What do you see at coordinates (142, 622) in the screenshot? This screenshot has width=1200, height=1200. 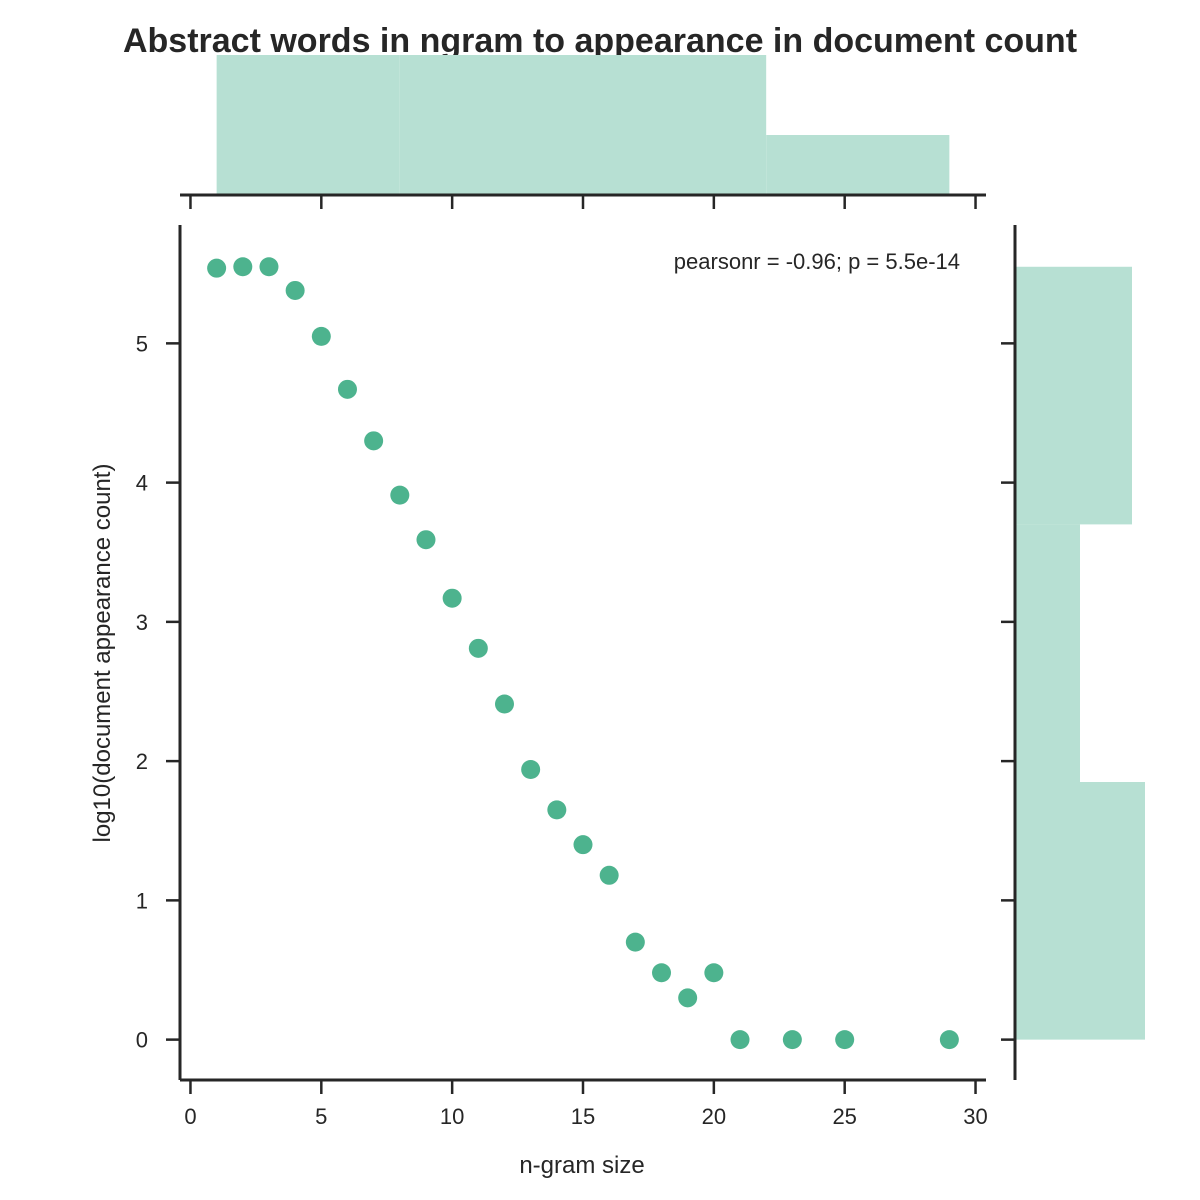 I see `y-tick-label: 3` at bounding box center [142, 622].